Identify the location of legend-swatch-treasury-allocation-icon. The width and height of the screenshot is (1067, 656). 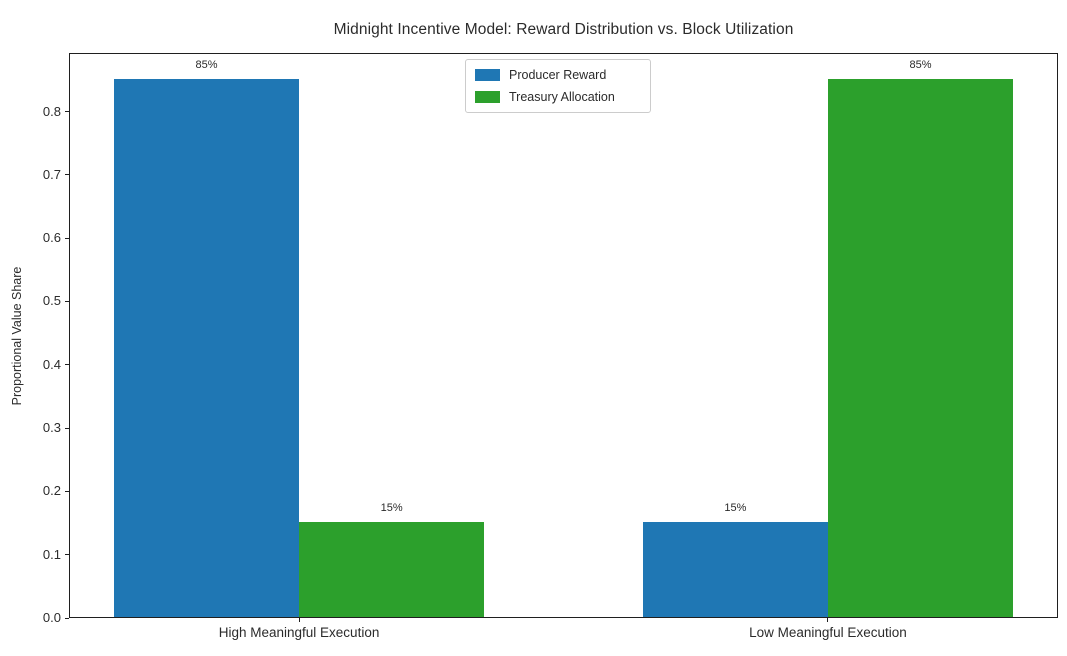
(487, 97).